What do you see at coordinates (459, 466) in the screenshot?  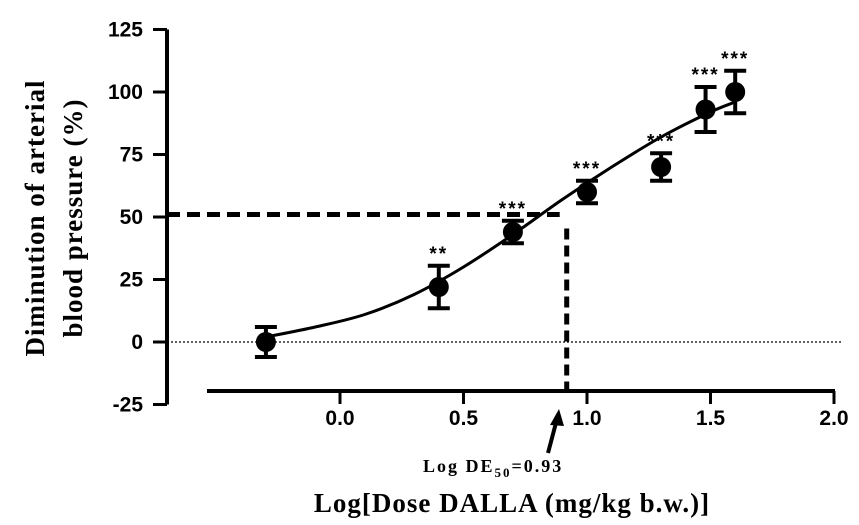 I see `ed50-label-prefix: Log DE` at bounding box center [459, 466].